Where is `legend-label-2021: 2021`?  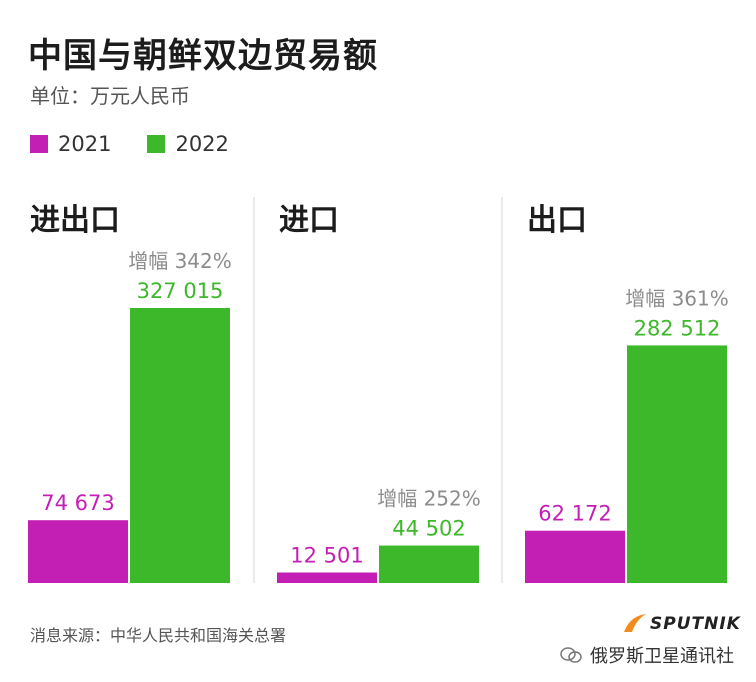
legend-label-2021: 2021 is located at coordinates (85, 144).